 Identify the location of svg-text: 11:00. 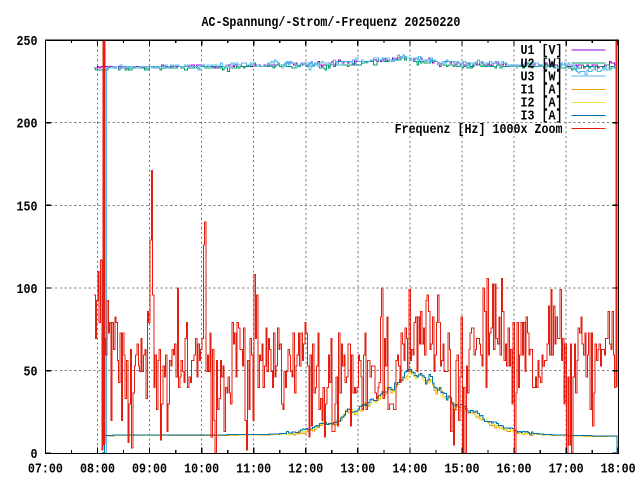
(253, 469).